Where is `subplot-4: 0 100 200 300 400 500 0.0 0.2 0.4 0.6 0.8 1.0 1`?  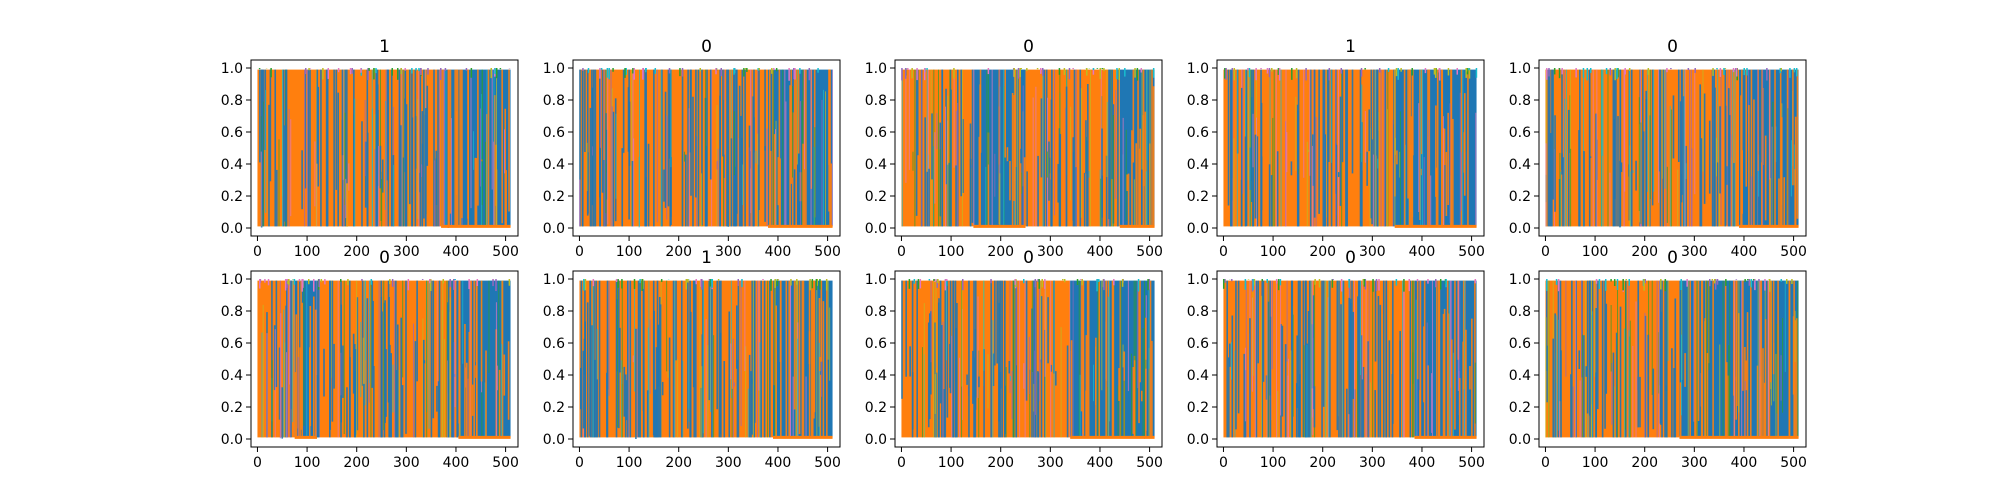
subplot-4: 0 100 200 300 400 500 0.0 0.2 0.4 0.6 0.8 1.0 1 is located at coordinates (1336, 148).